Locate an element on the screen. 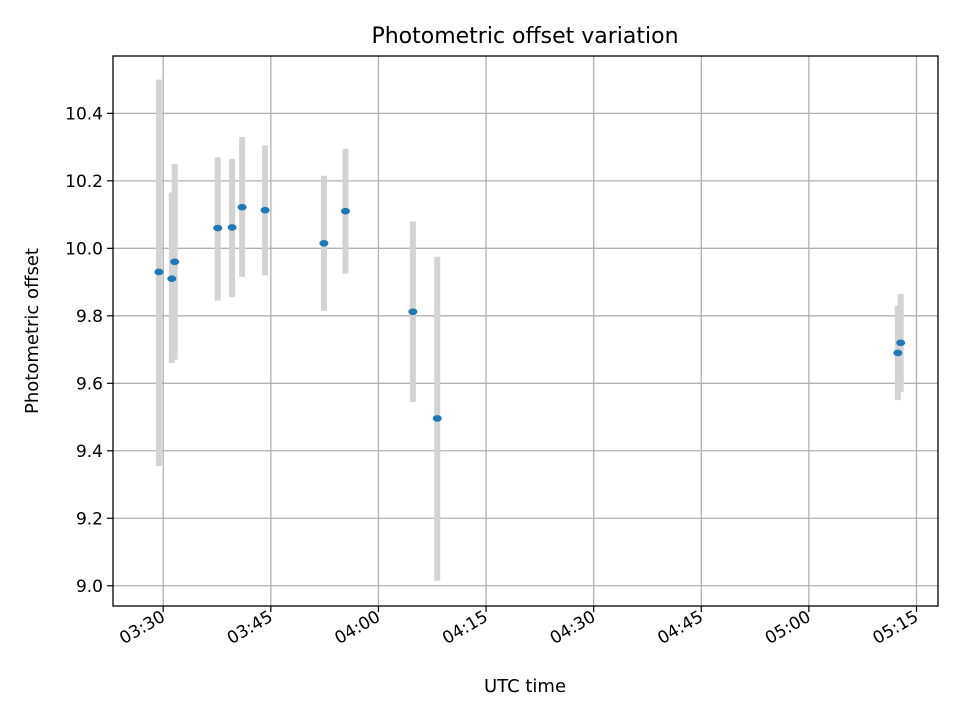 Image resolution: width=960 pixels, height=720 pixels. x-tick-label: 04:30 is located at coordinates (573, 628).